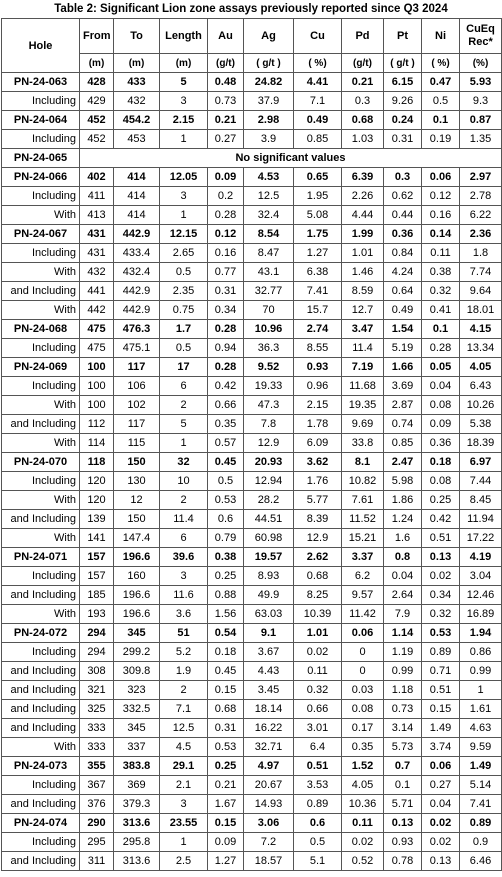 The height and width of the screenshot is (877, 502). I want to click on cell: 39.6, so click(183, 557).